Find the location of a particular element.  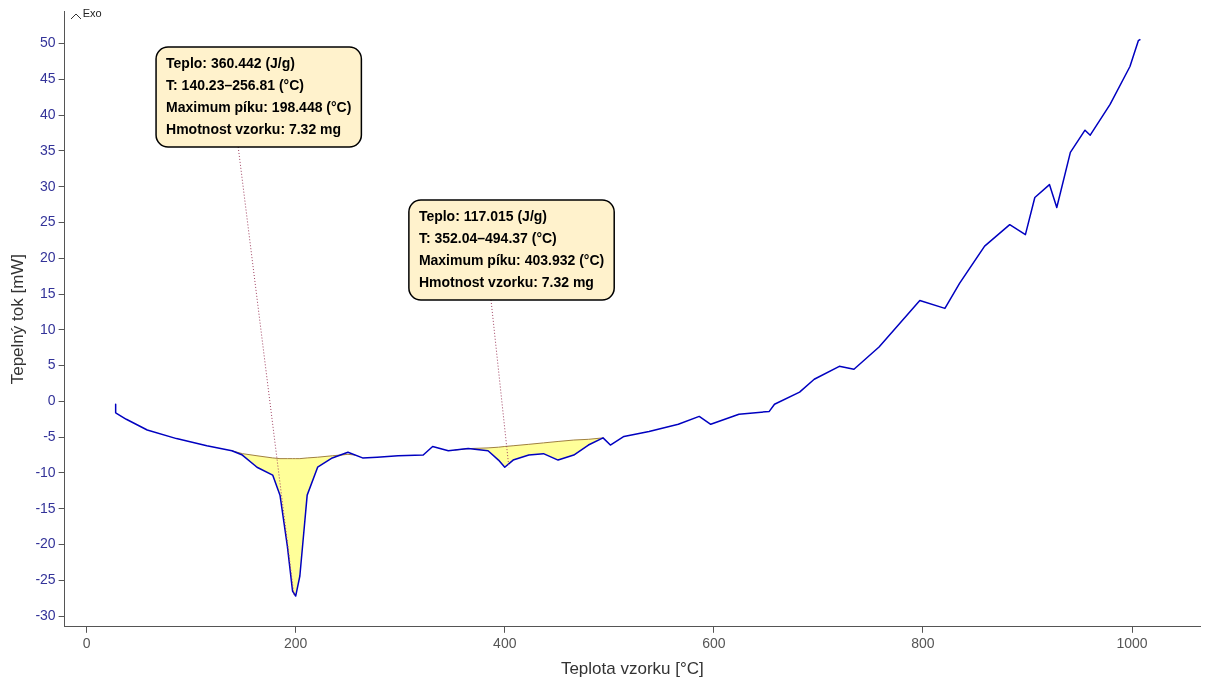

y-tick-label: -20 is located at coordinates (45, 543).